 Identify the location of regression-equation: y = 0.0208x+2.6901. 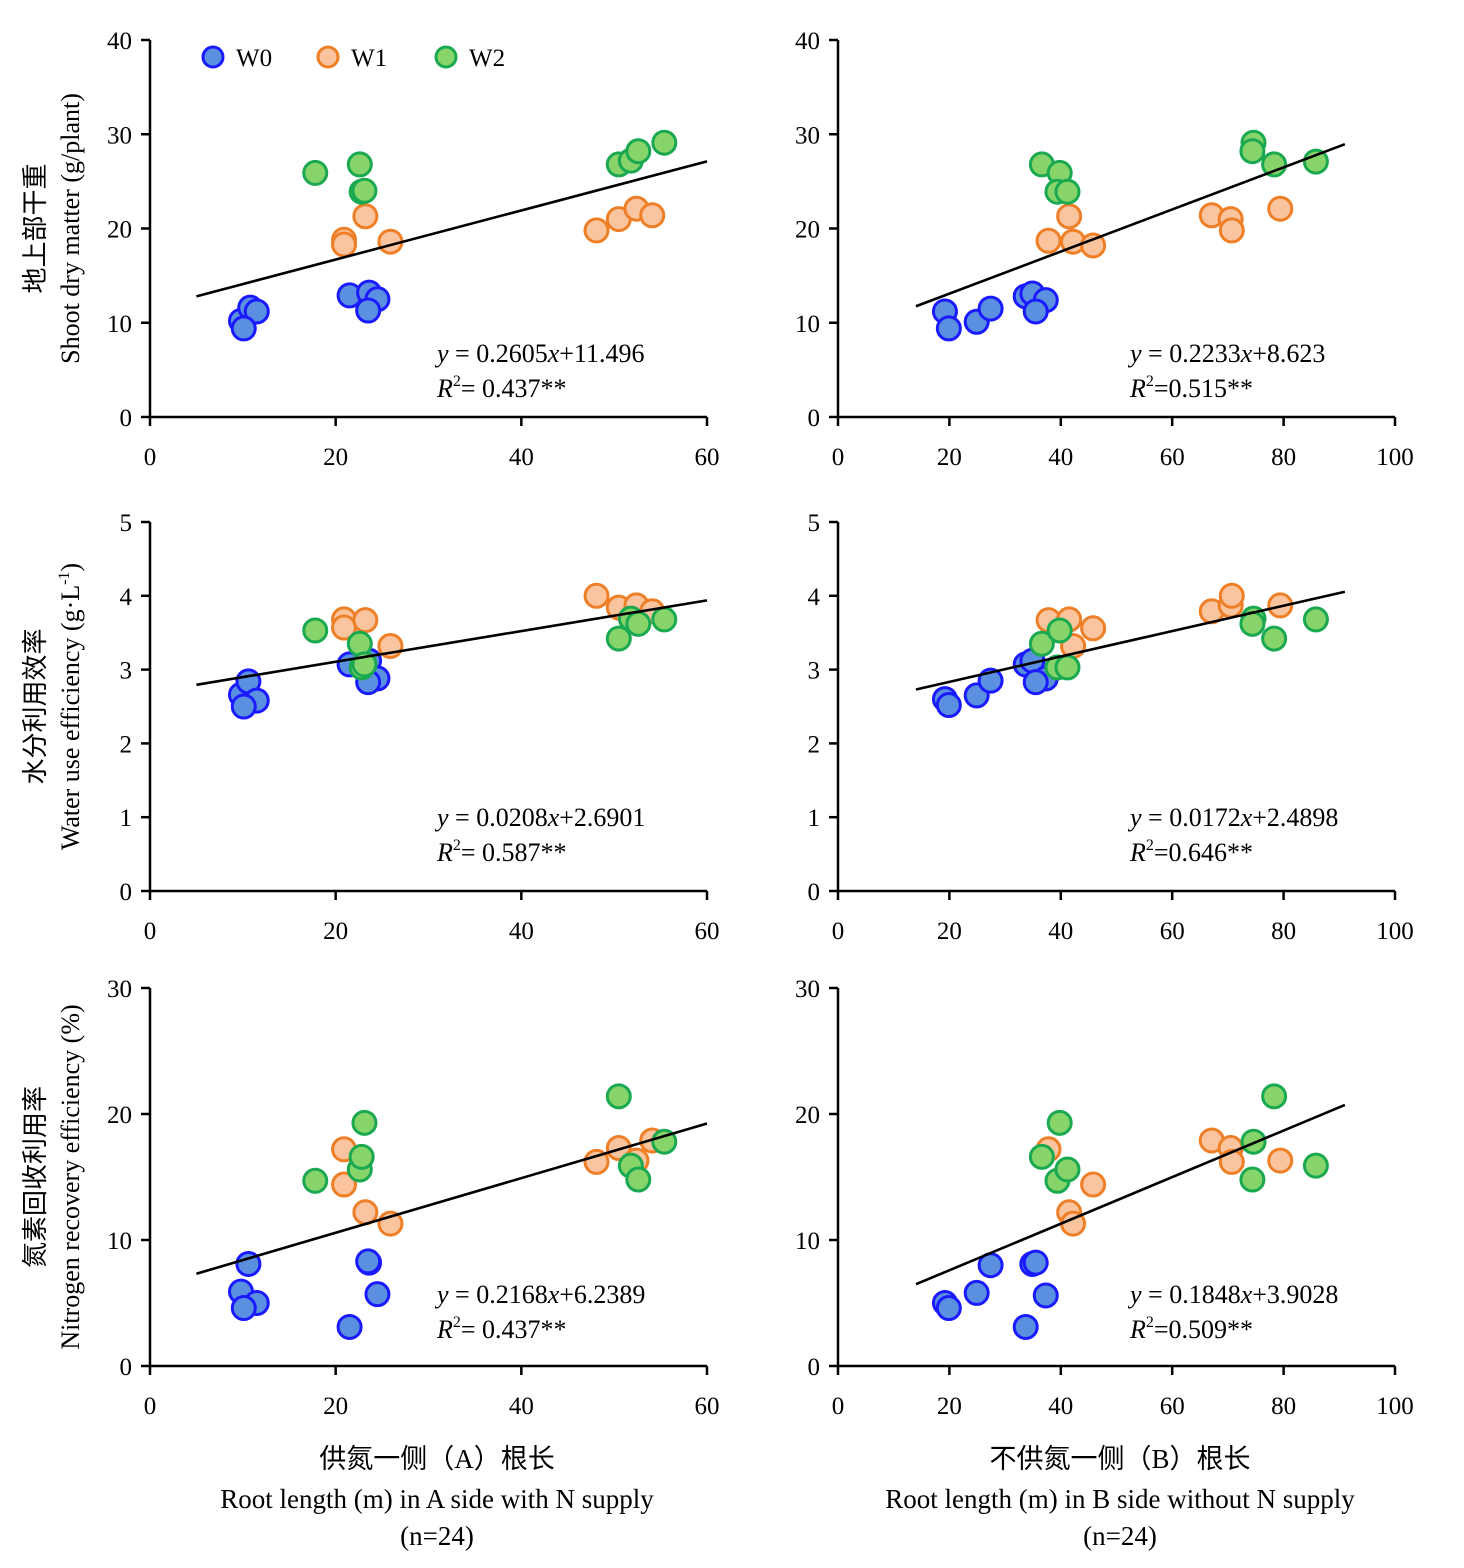
(539, 817).